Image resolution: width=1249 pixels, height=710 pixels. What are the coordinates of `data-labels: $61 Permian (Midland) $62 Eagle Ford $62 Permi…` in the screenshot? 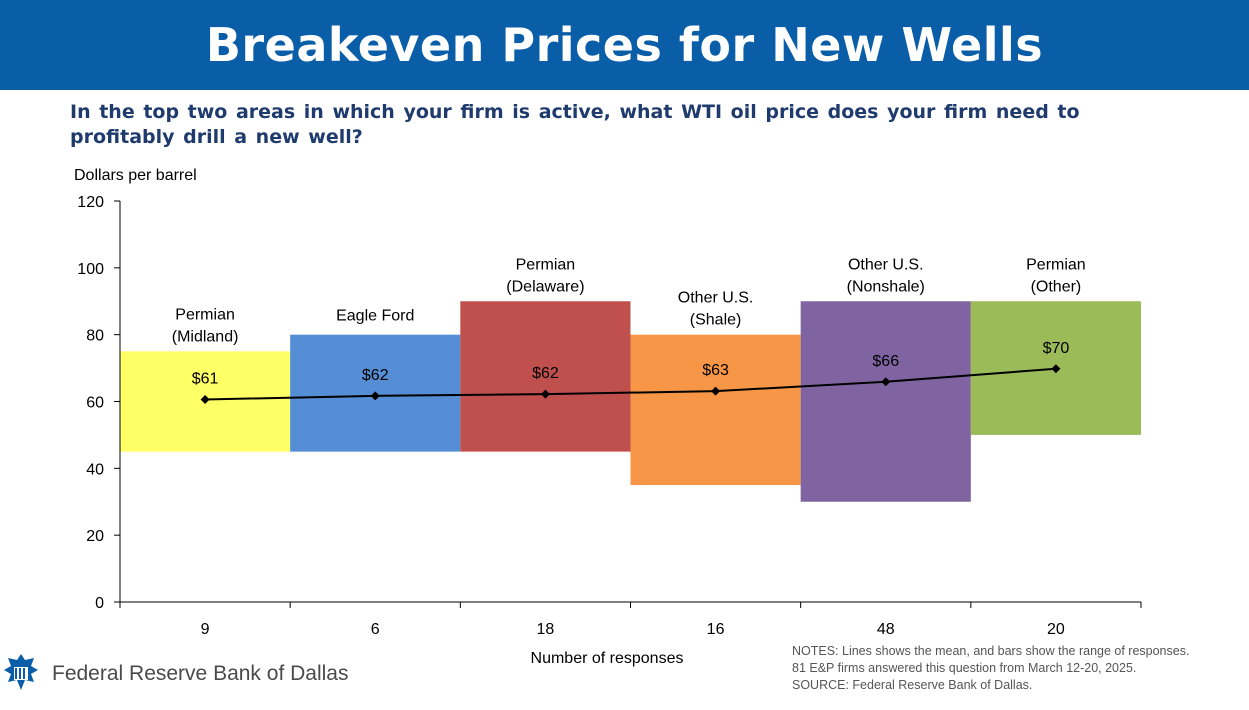 It's located at (629, 321).